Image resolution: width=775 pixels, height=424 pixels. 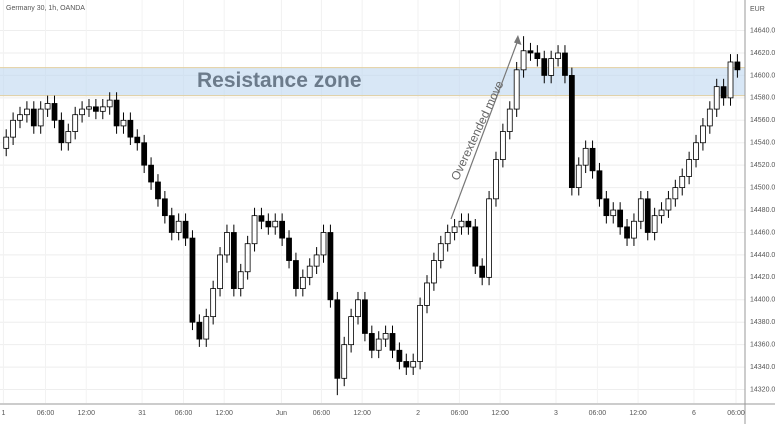 What do you see at coordinates (762, 75) in the screenshot?
I see `y-tick-label: 14600.0` at bounding box center [762, 75].